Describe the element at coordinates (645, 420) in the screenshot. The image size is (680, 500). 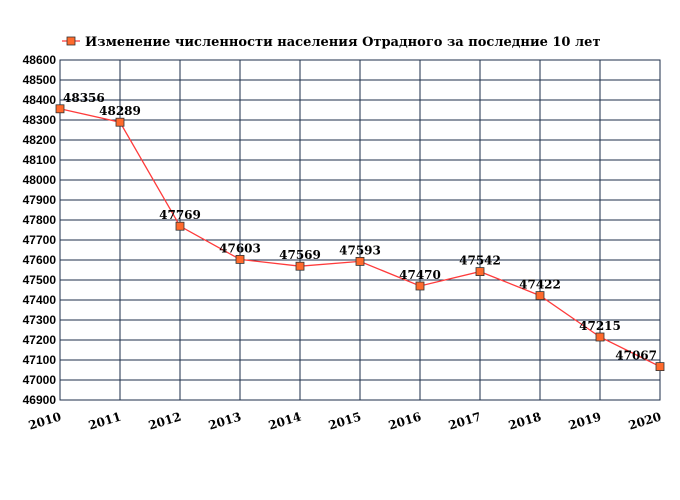
I see `x-tick-label: 2020` at that location.